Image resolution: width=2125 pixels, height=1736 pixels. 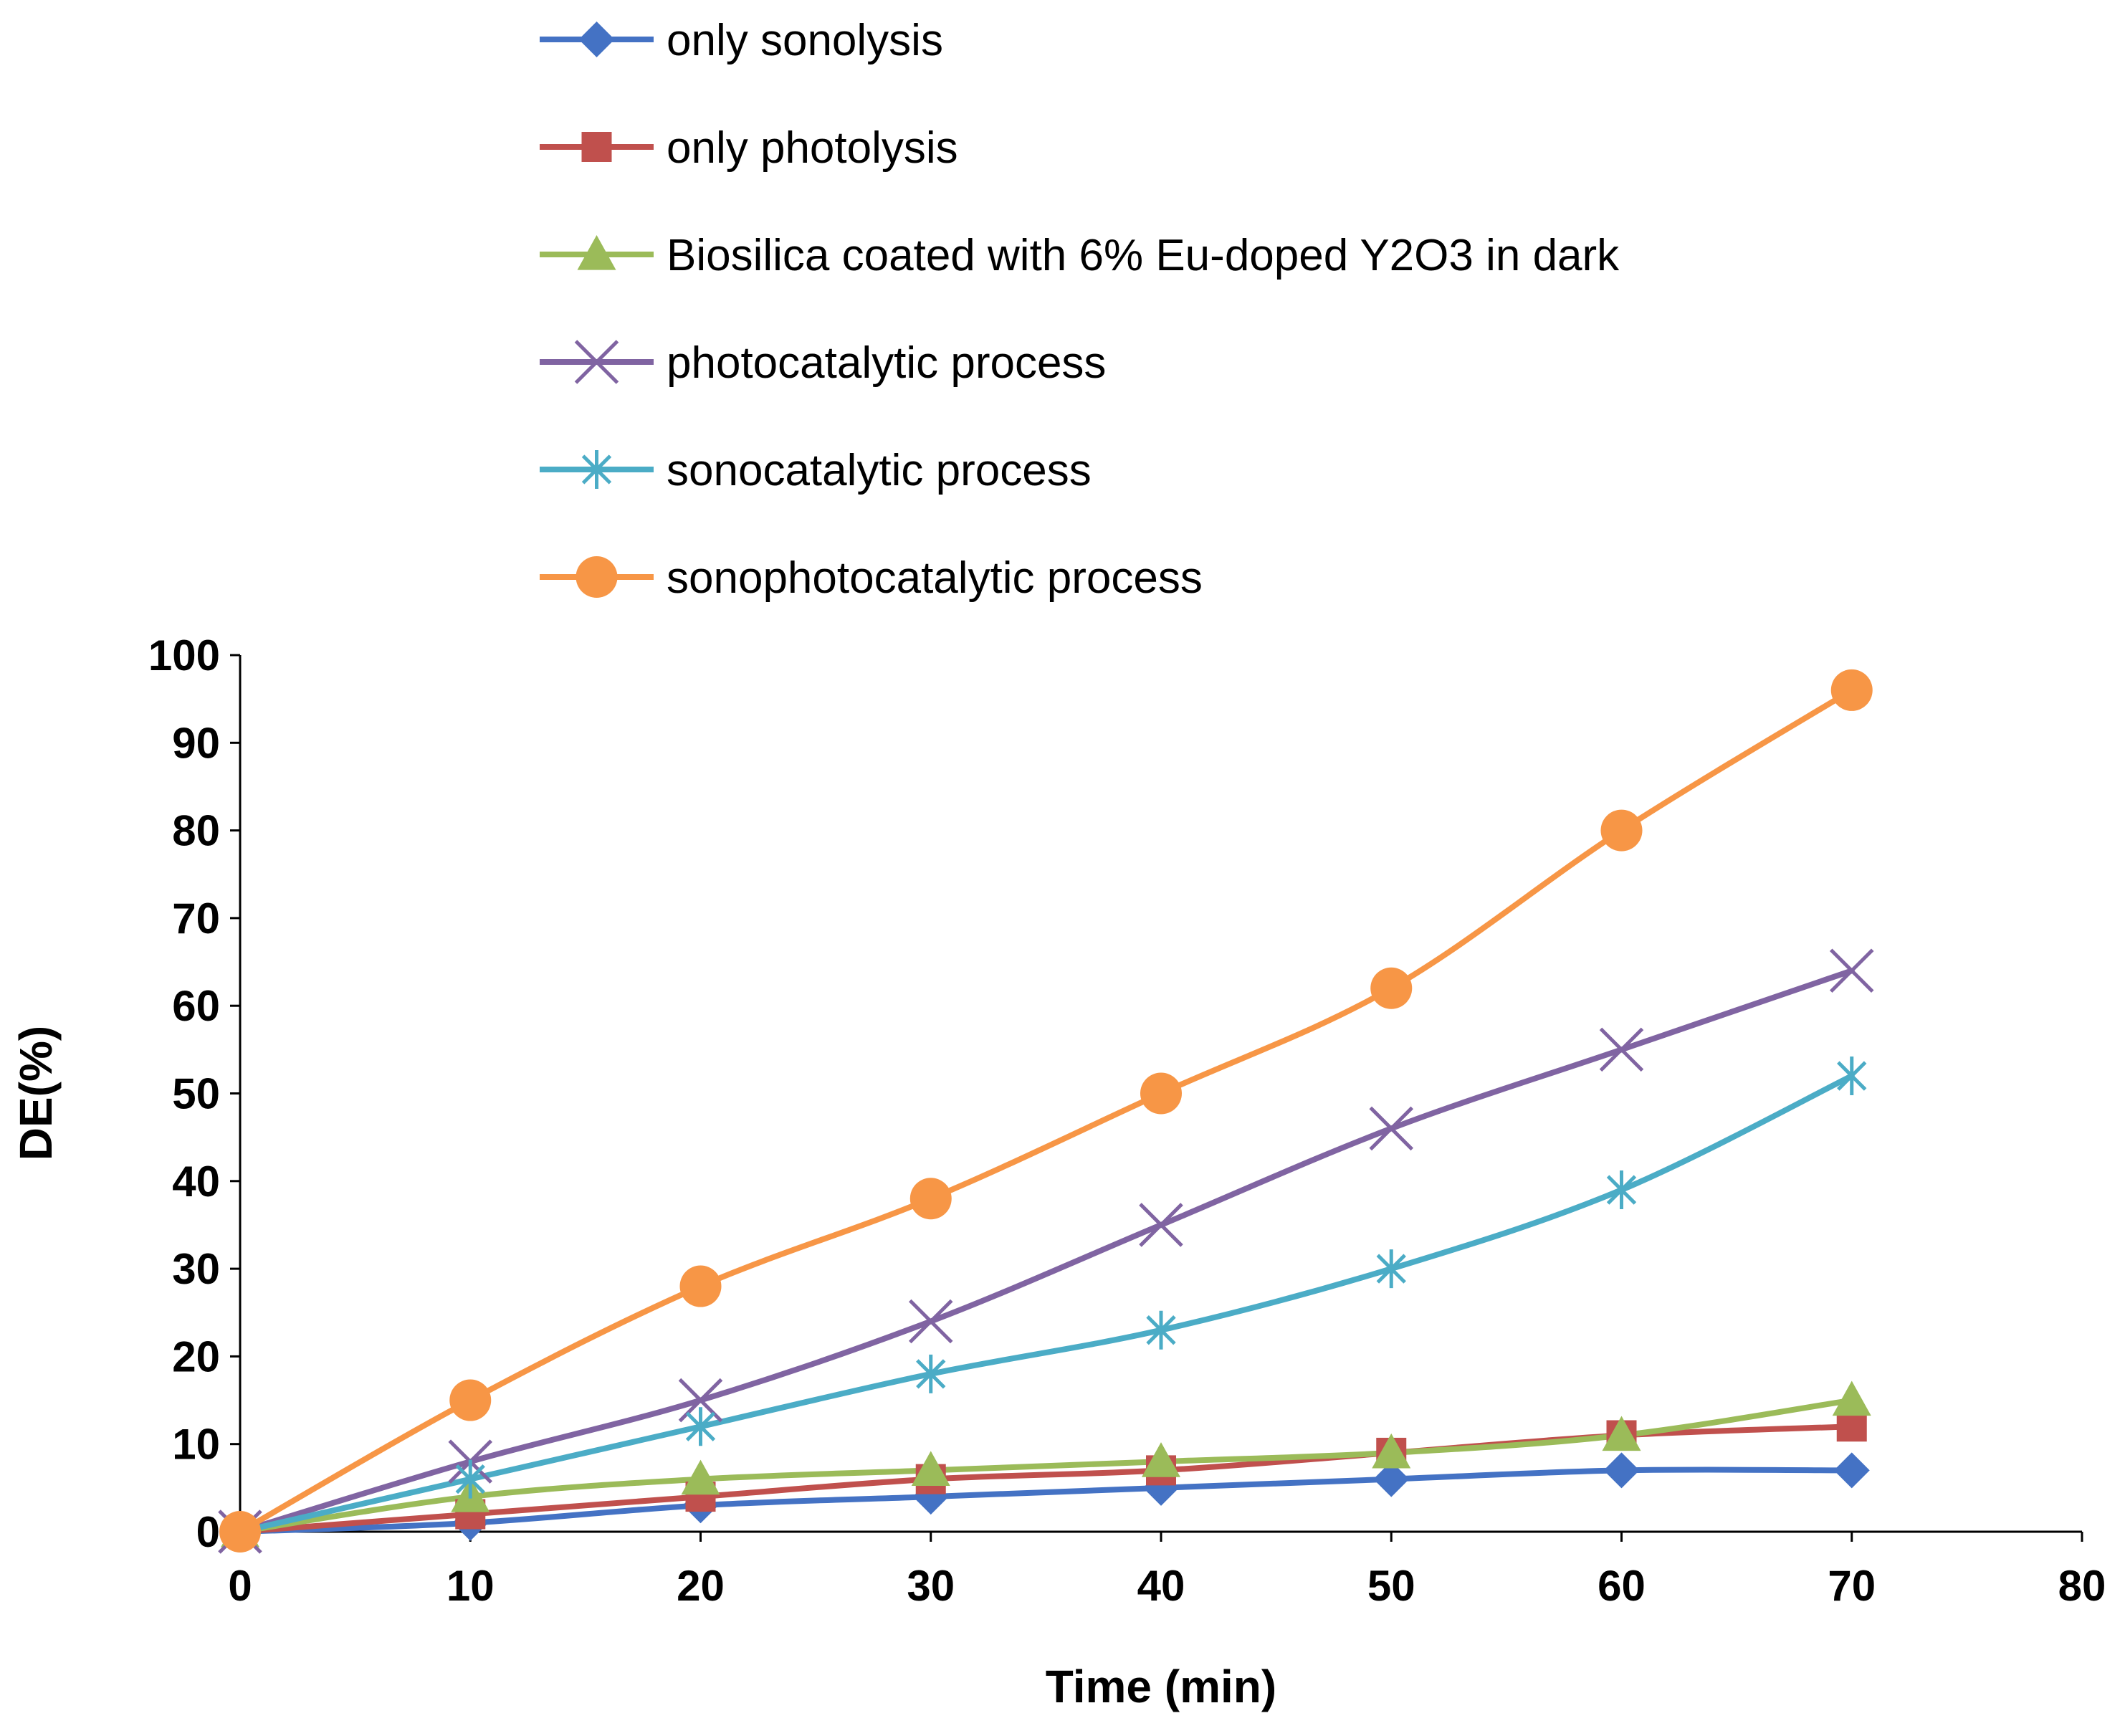 I want to click on legend-item: sonocatalytic process, so click(x=816, y=471).